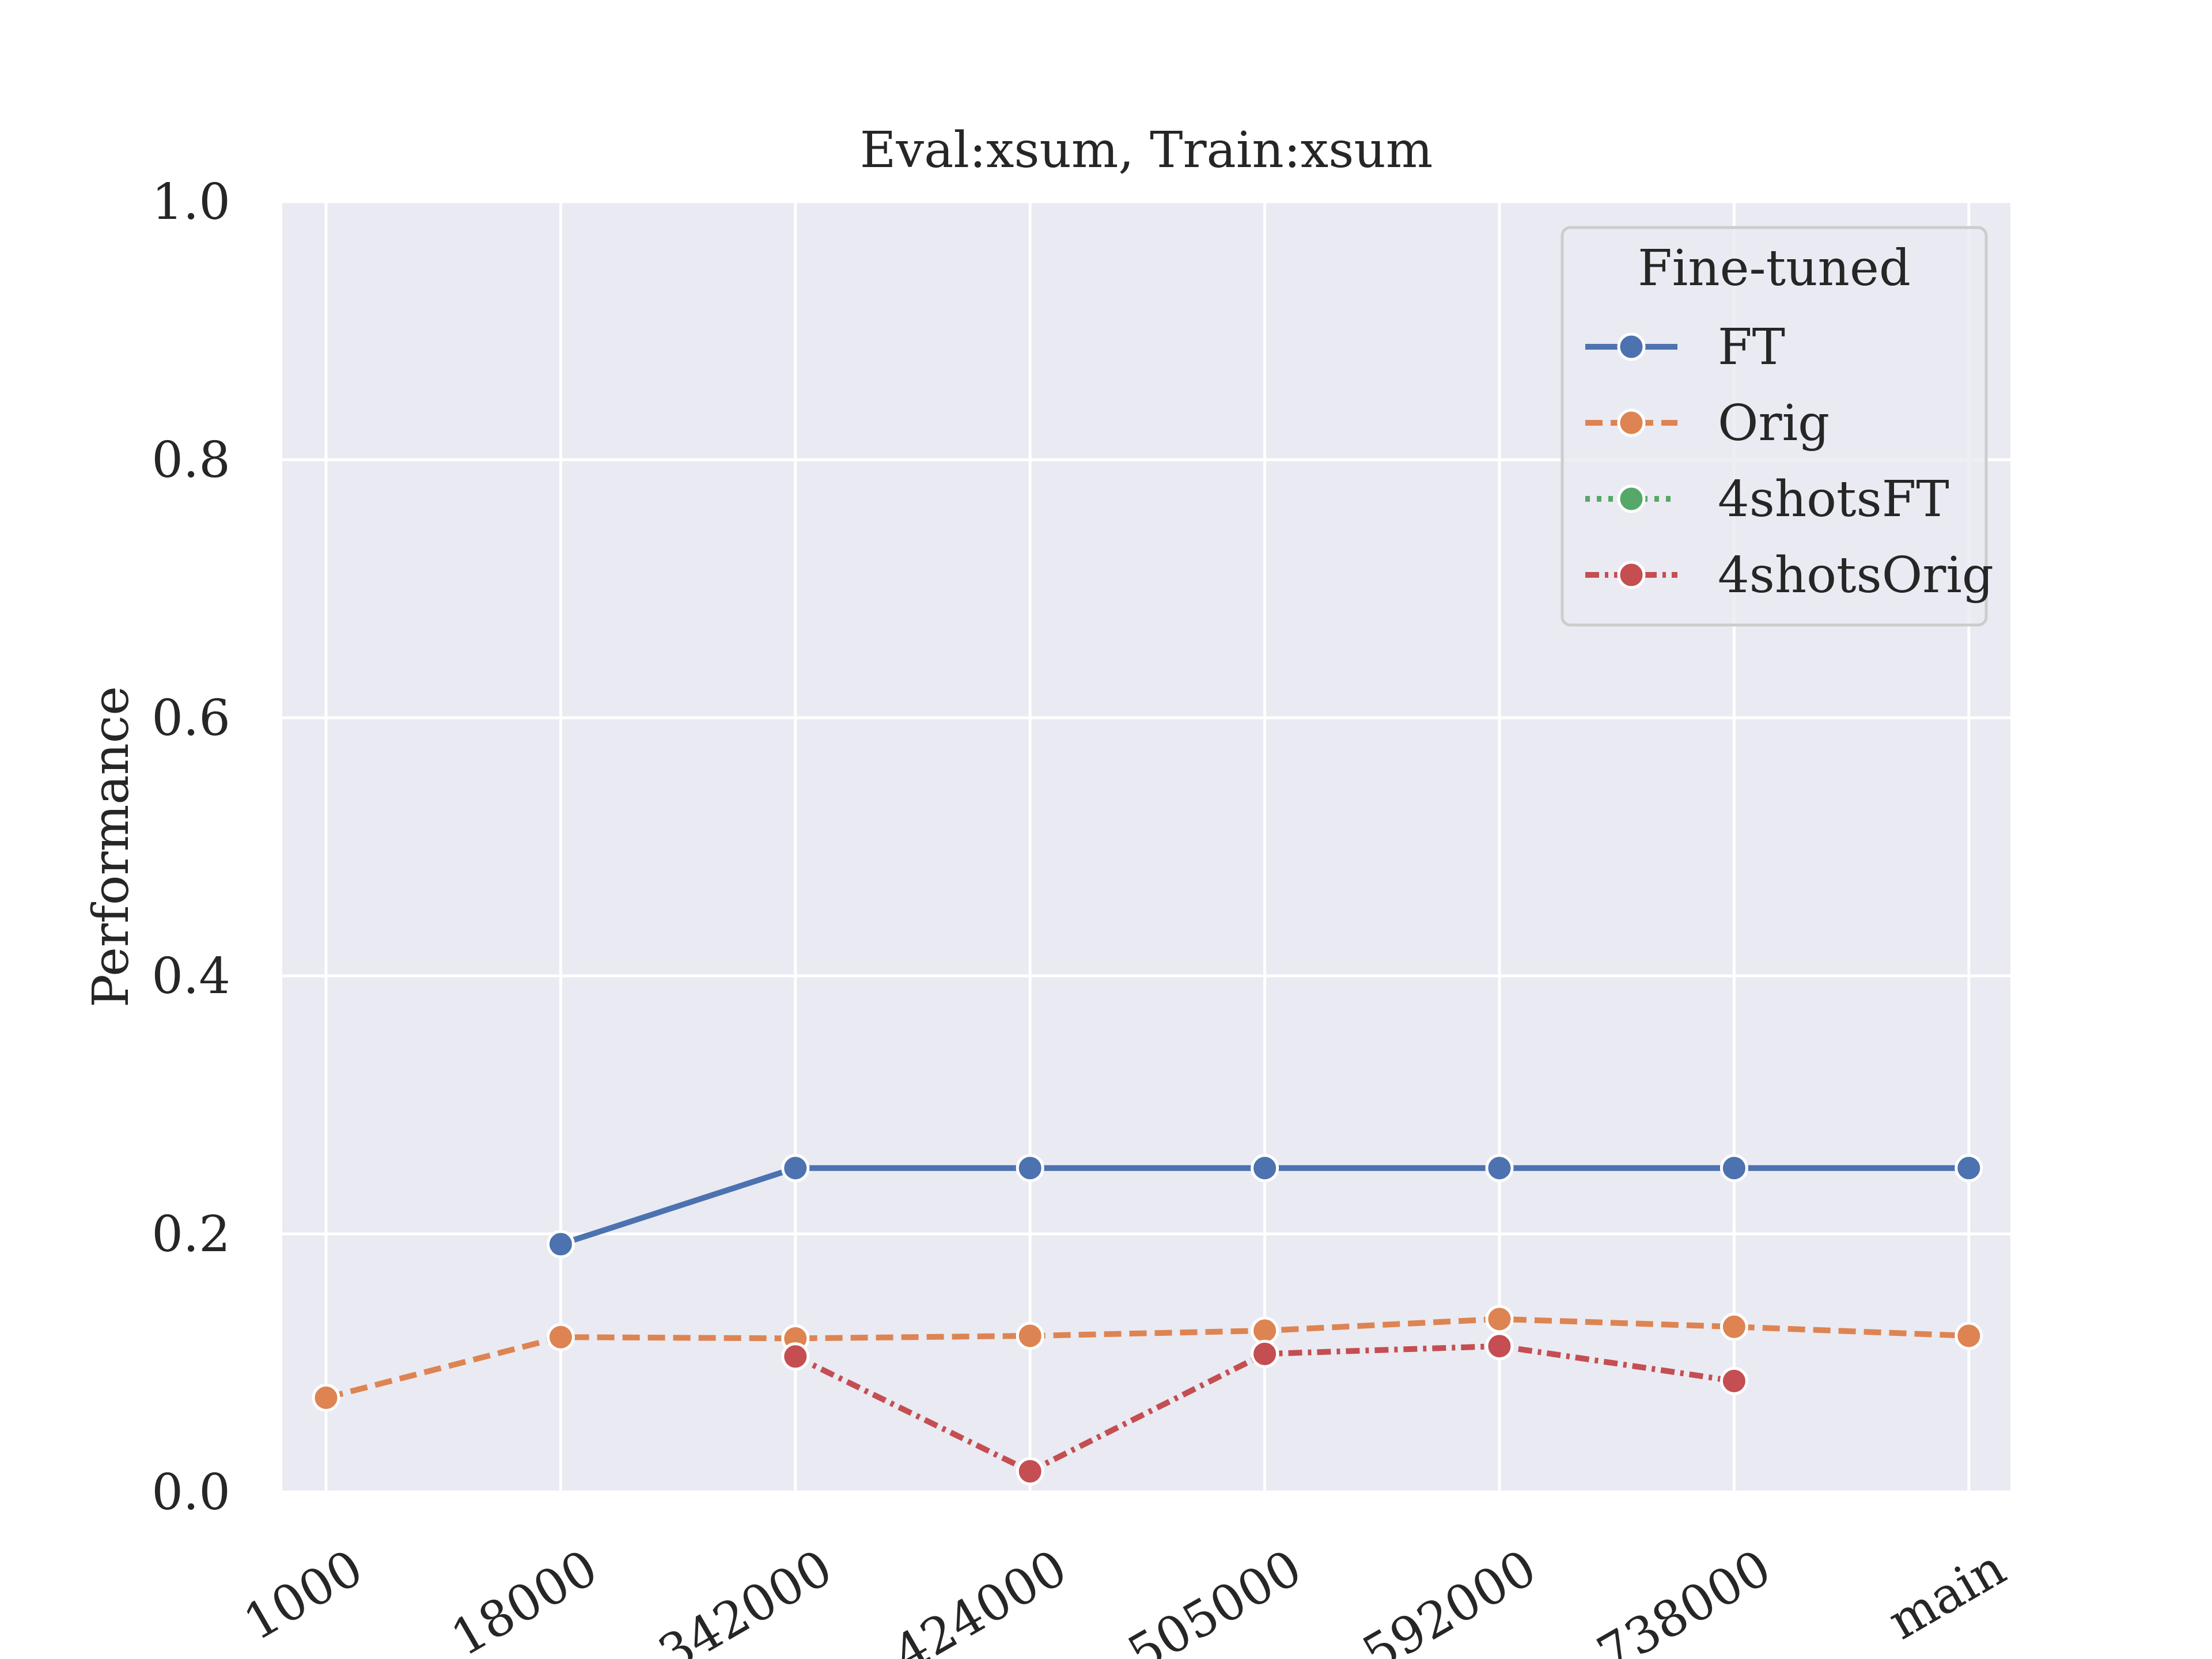 This screenshot has height=1659, width=2212. I want to click on y-tick-label: 0.6, so click(190, 718).